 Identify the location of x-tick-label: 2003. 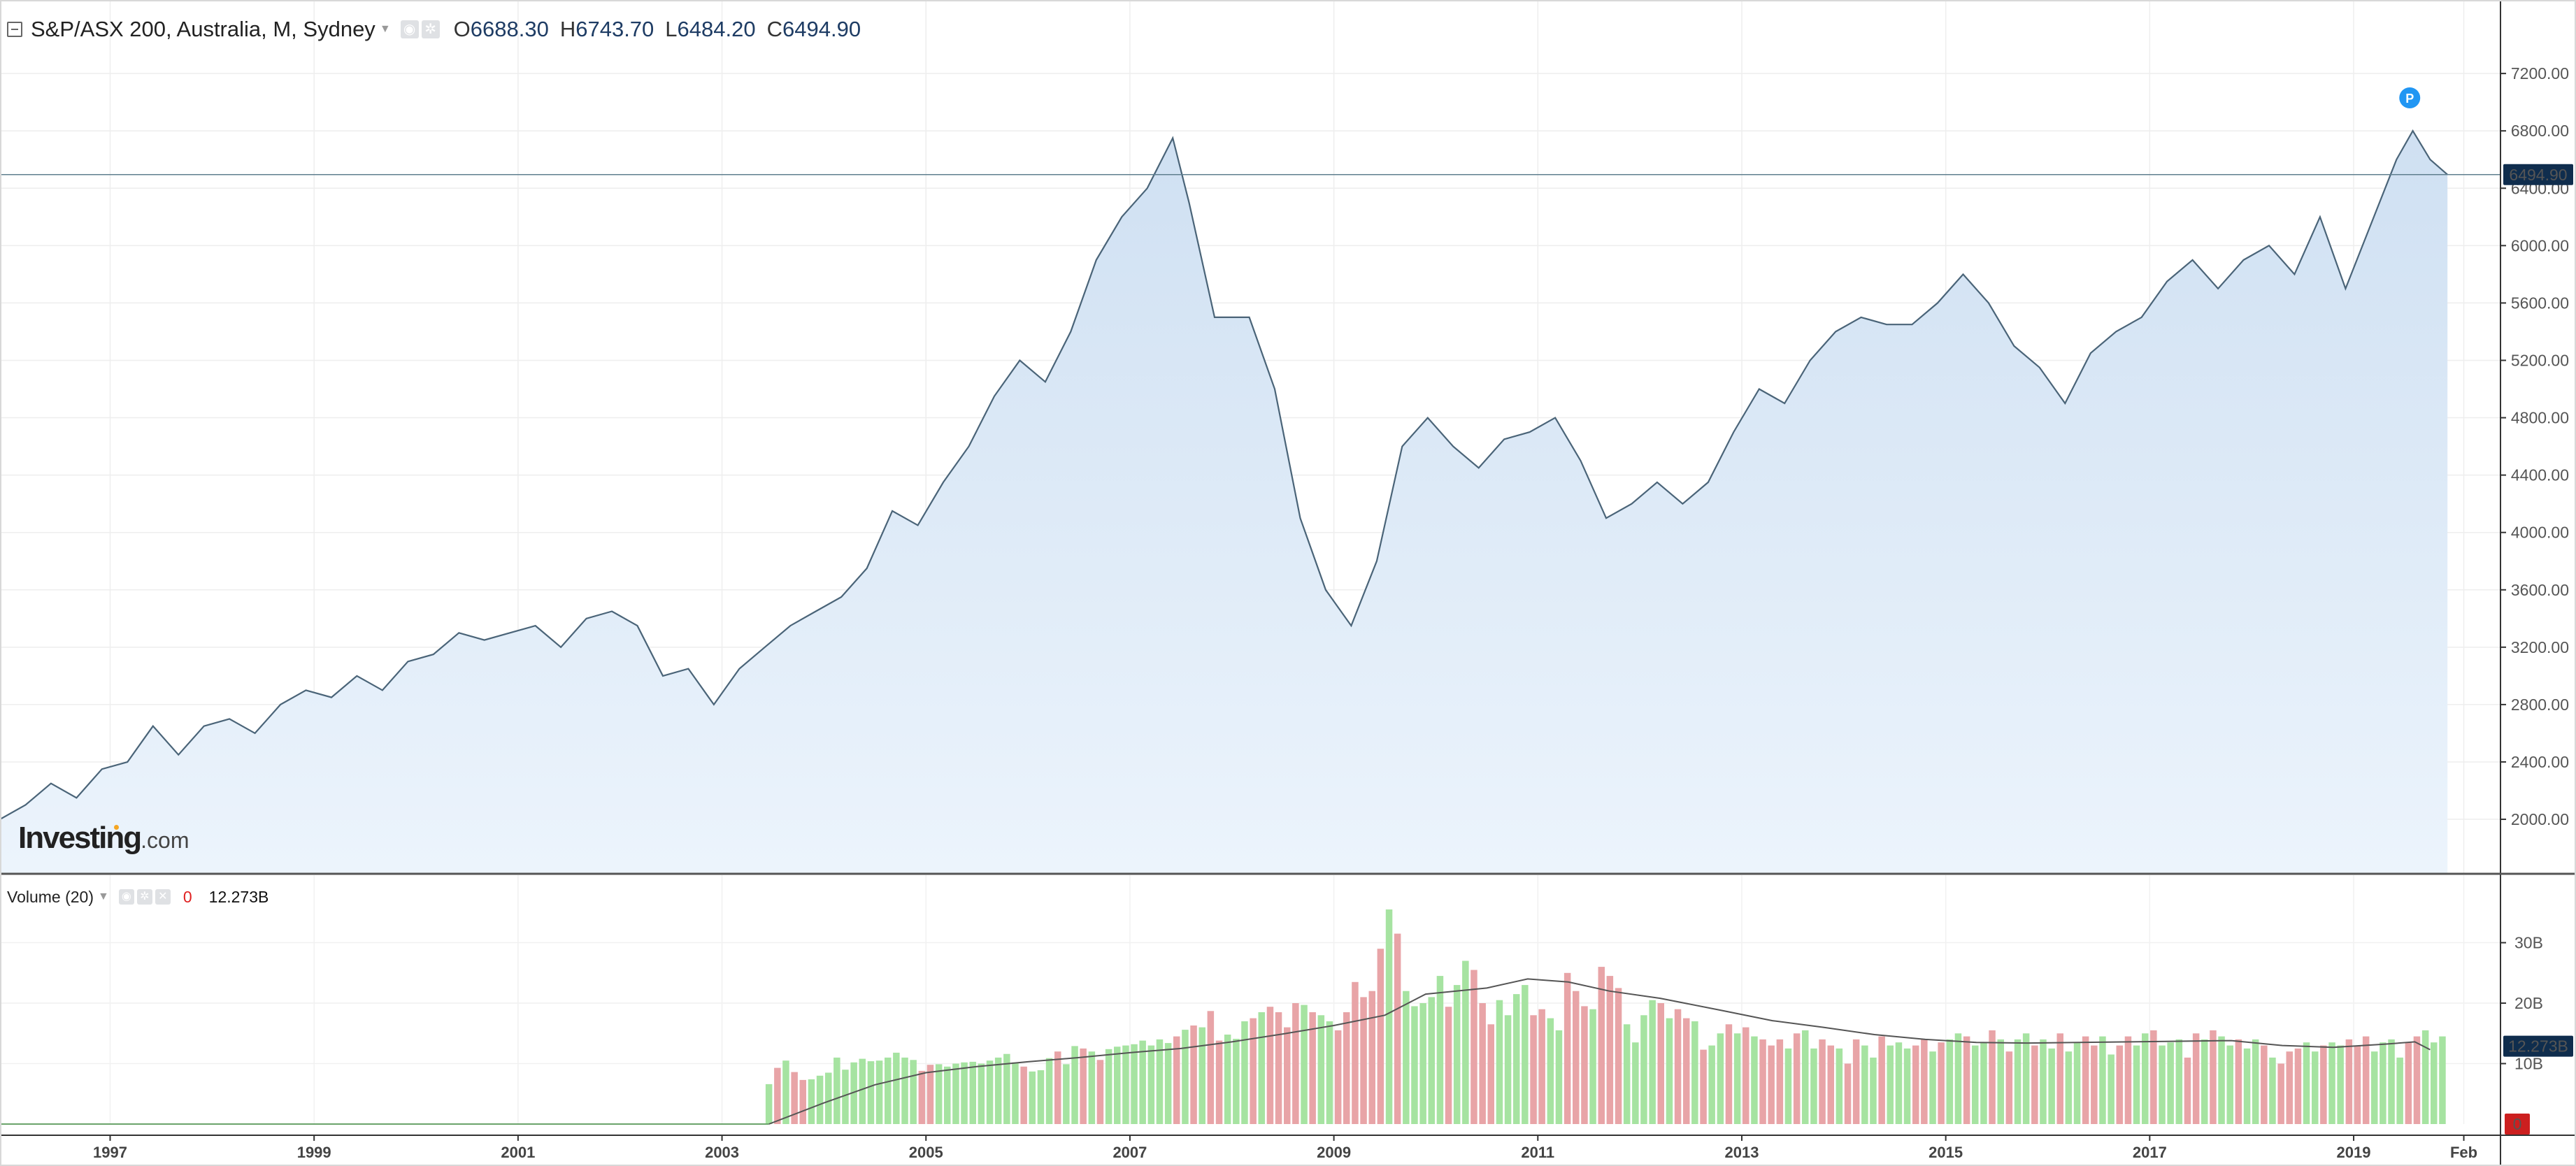
(722, 1152).